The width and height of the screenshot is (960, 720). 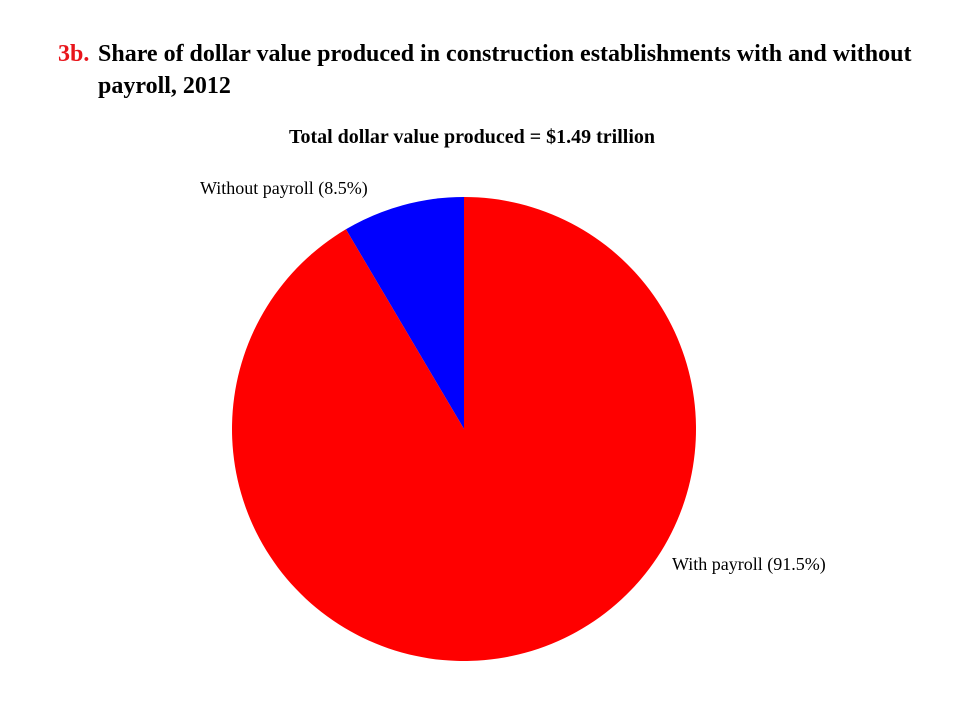 I want to click on slide-number: 3b., so click(x=74, y=54).